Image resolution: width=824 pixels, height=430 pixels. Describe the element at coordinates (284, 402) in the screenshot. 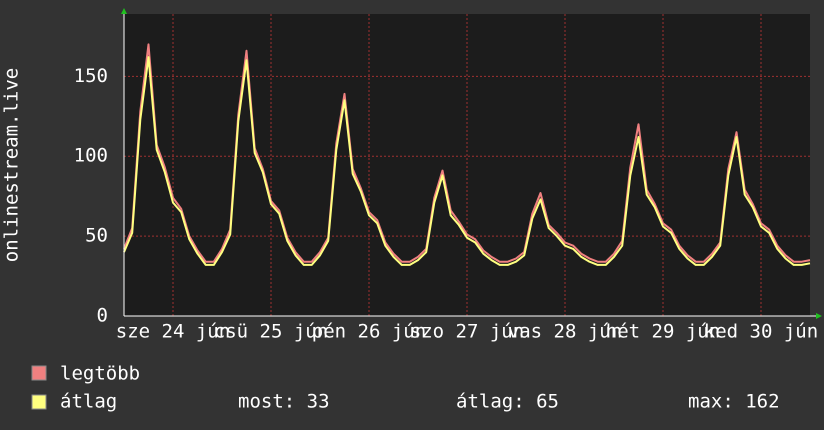

I see `stat: most: 33` at that location.